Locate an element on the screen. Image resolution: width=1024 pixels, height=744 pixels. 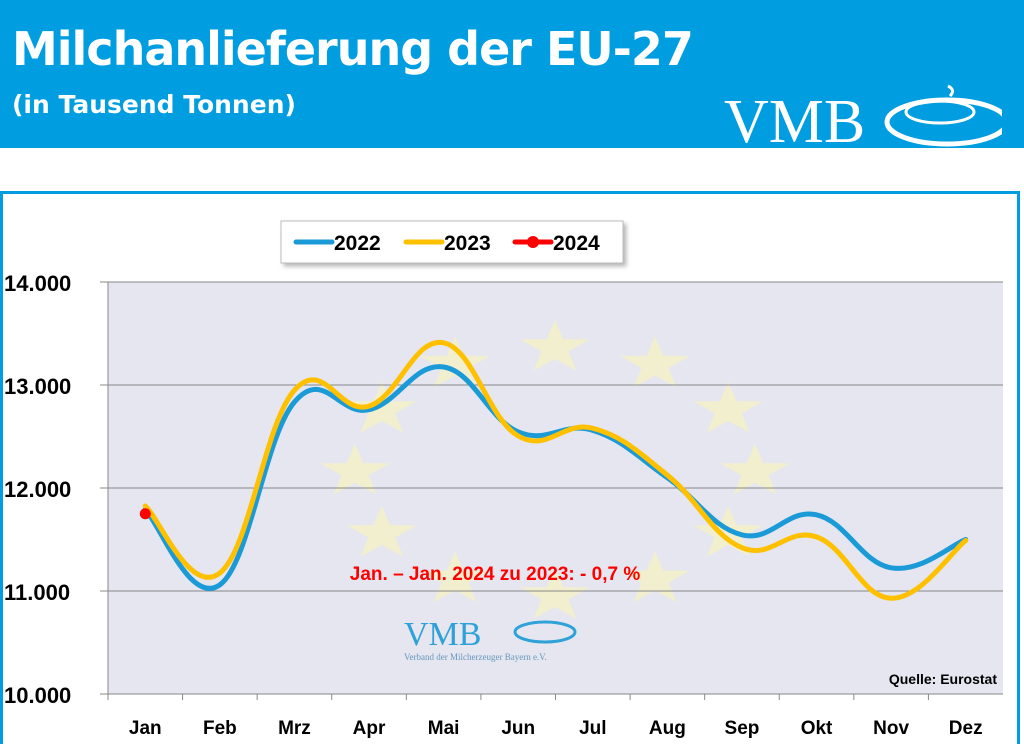
x-tick-label: Feb is located at coordinates (220, 728).